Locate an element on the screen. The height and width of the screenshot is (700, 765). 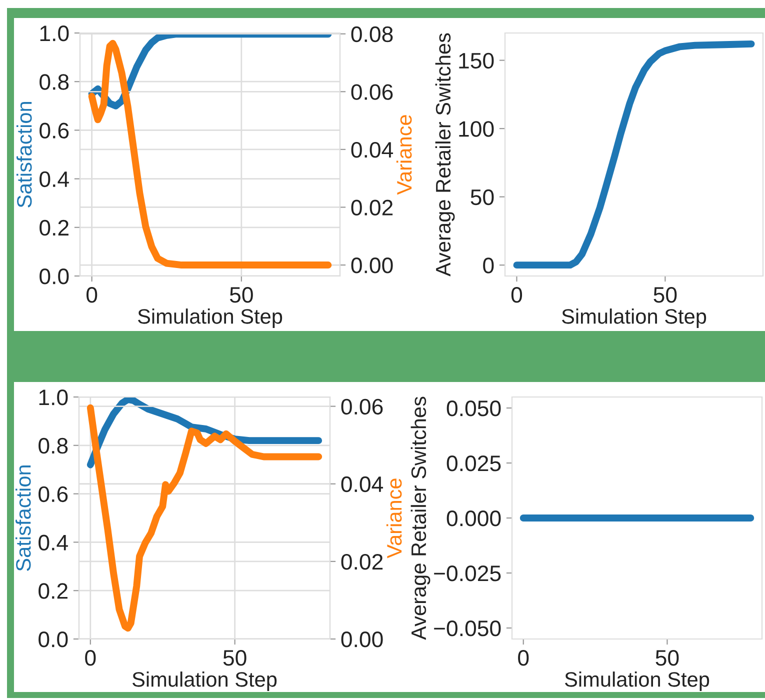
y-tick-label: 0.000 is located at coordinates (473, 518).